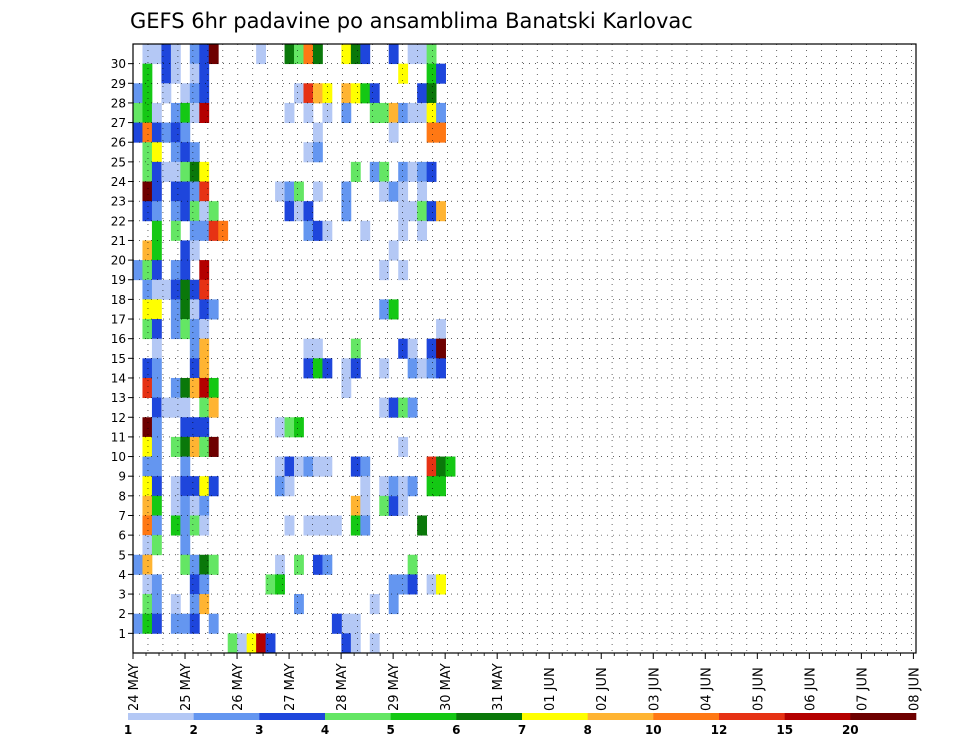 The width and height of the screenshot is (960, 742). Describe the element at coordinates (118, 280) in the screenshot. I see `y-tick-label: 19` at that location.